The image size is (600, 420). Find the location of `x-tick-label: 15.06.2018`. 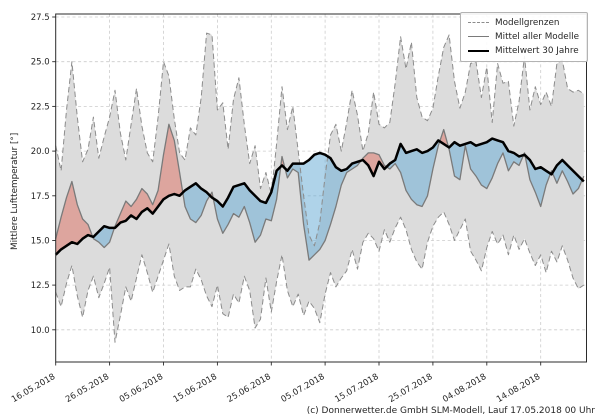

x-tick-label: 15.06.2018 is located at coordinates (195, 388).